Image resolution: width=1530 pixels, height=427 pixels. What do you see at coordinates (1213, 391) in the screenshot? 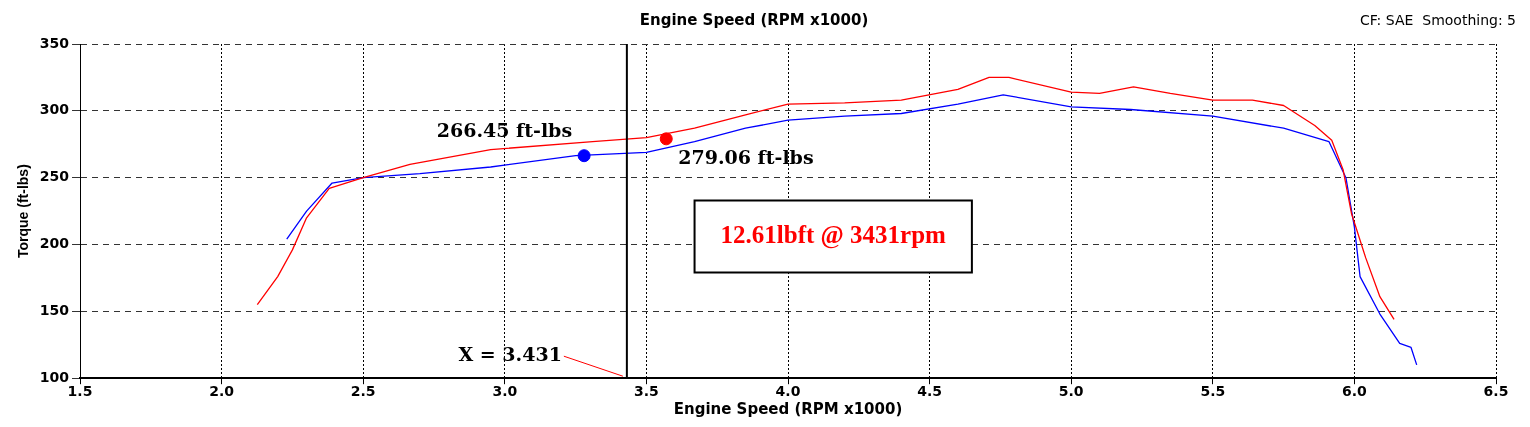
I see `x-tick-label: 5.5` at bounding box center [1213, 391].